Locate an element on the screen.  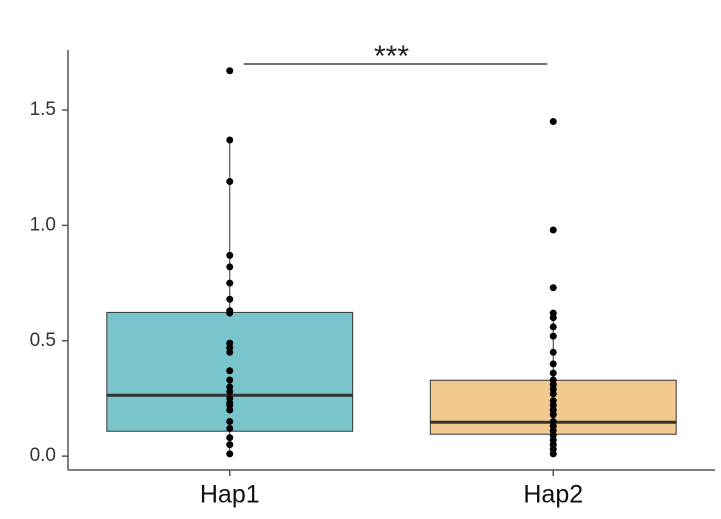
x-tick-label: Hap2 is located at coordinates (553, 495).